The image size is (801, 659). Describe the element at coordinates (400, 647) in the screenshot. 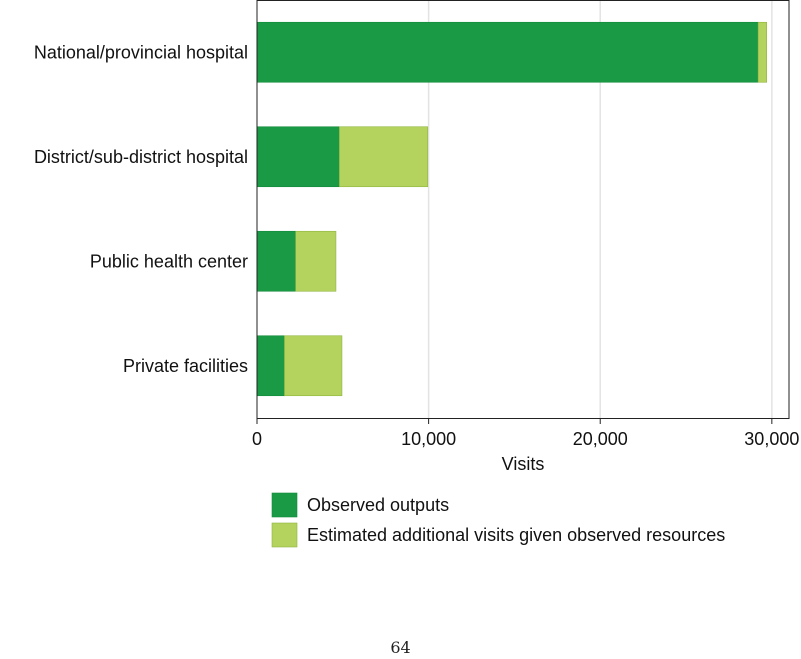

I see `page-number: 64` at that location.